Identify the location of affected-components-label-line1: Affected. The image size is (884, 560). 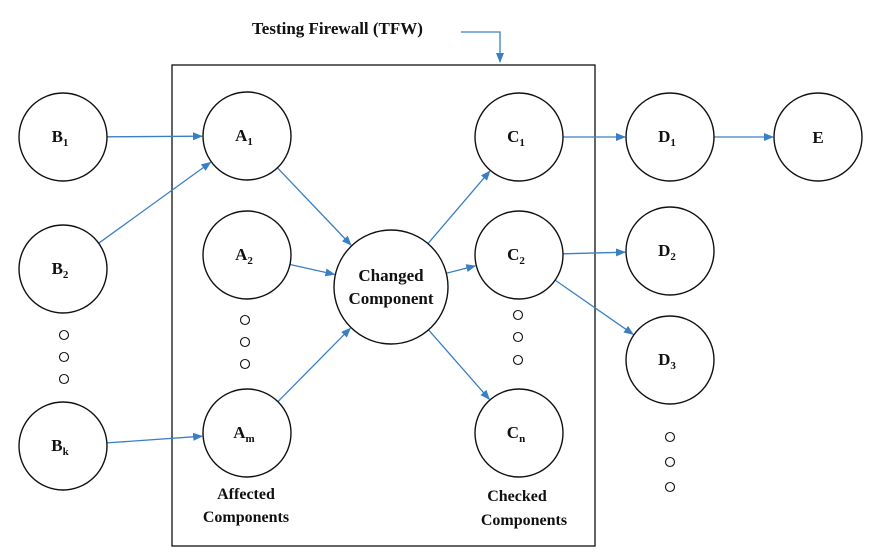
(246, 494).